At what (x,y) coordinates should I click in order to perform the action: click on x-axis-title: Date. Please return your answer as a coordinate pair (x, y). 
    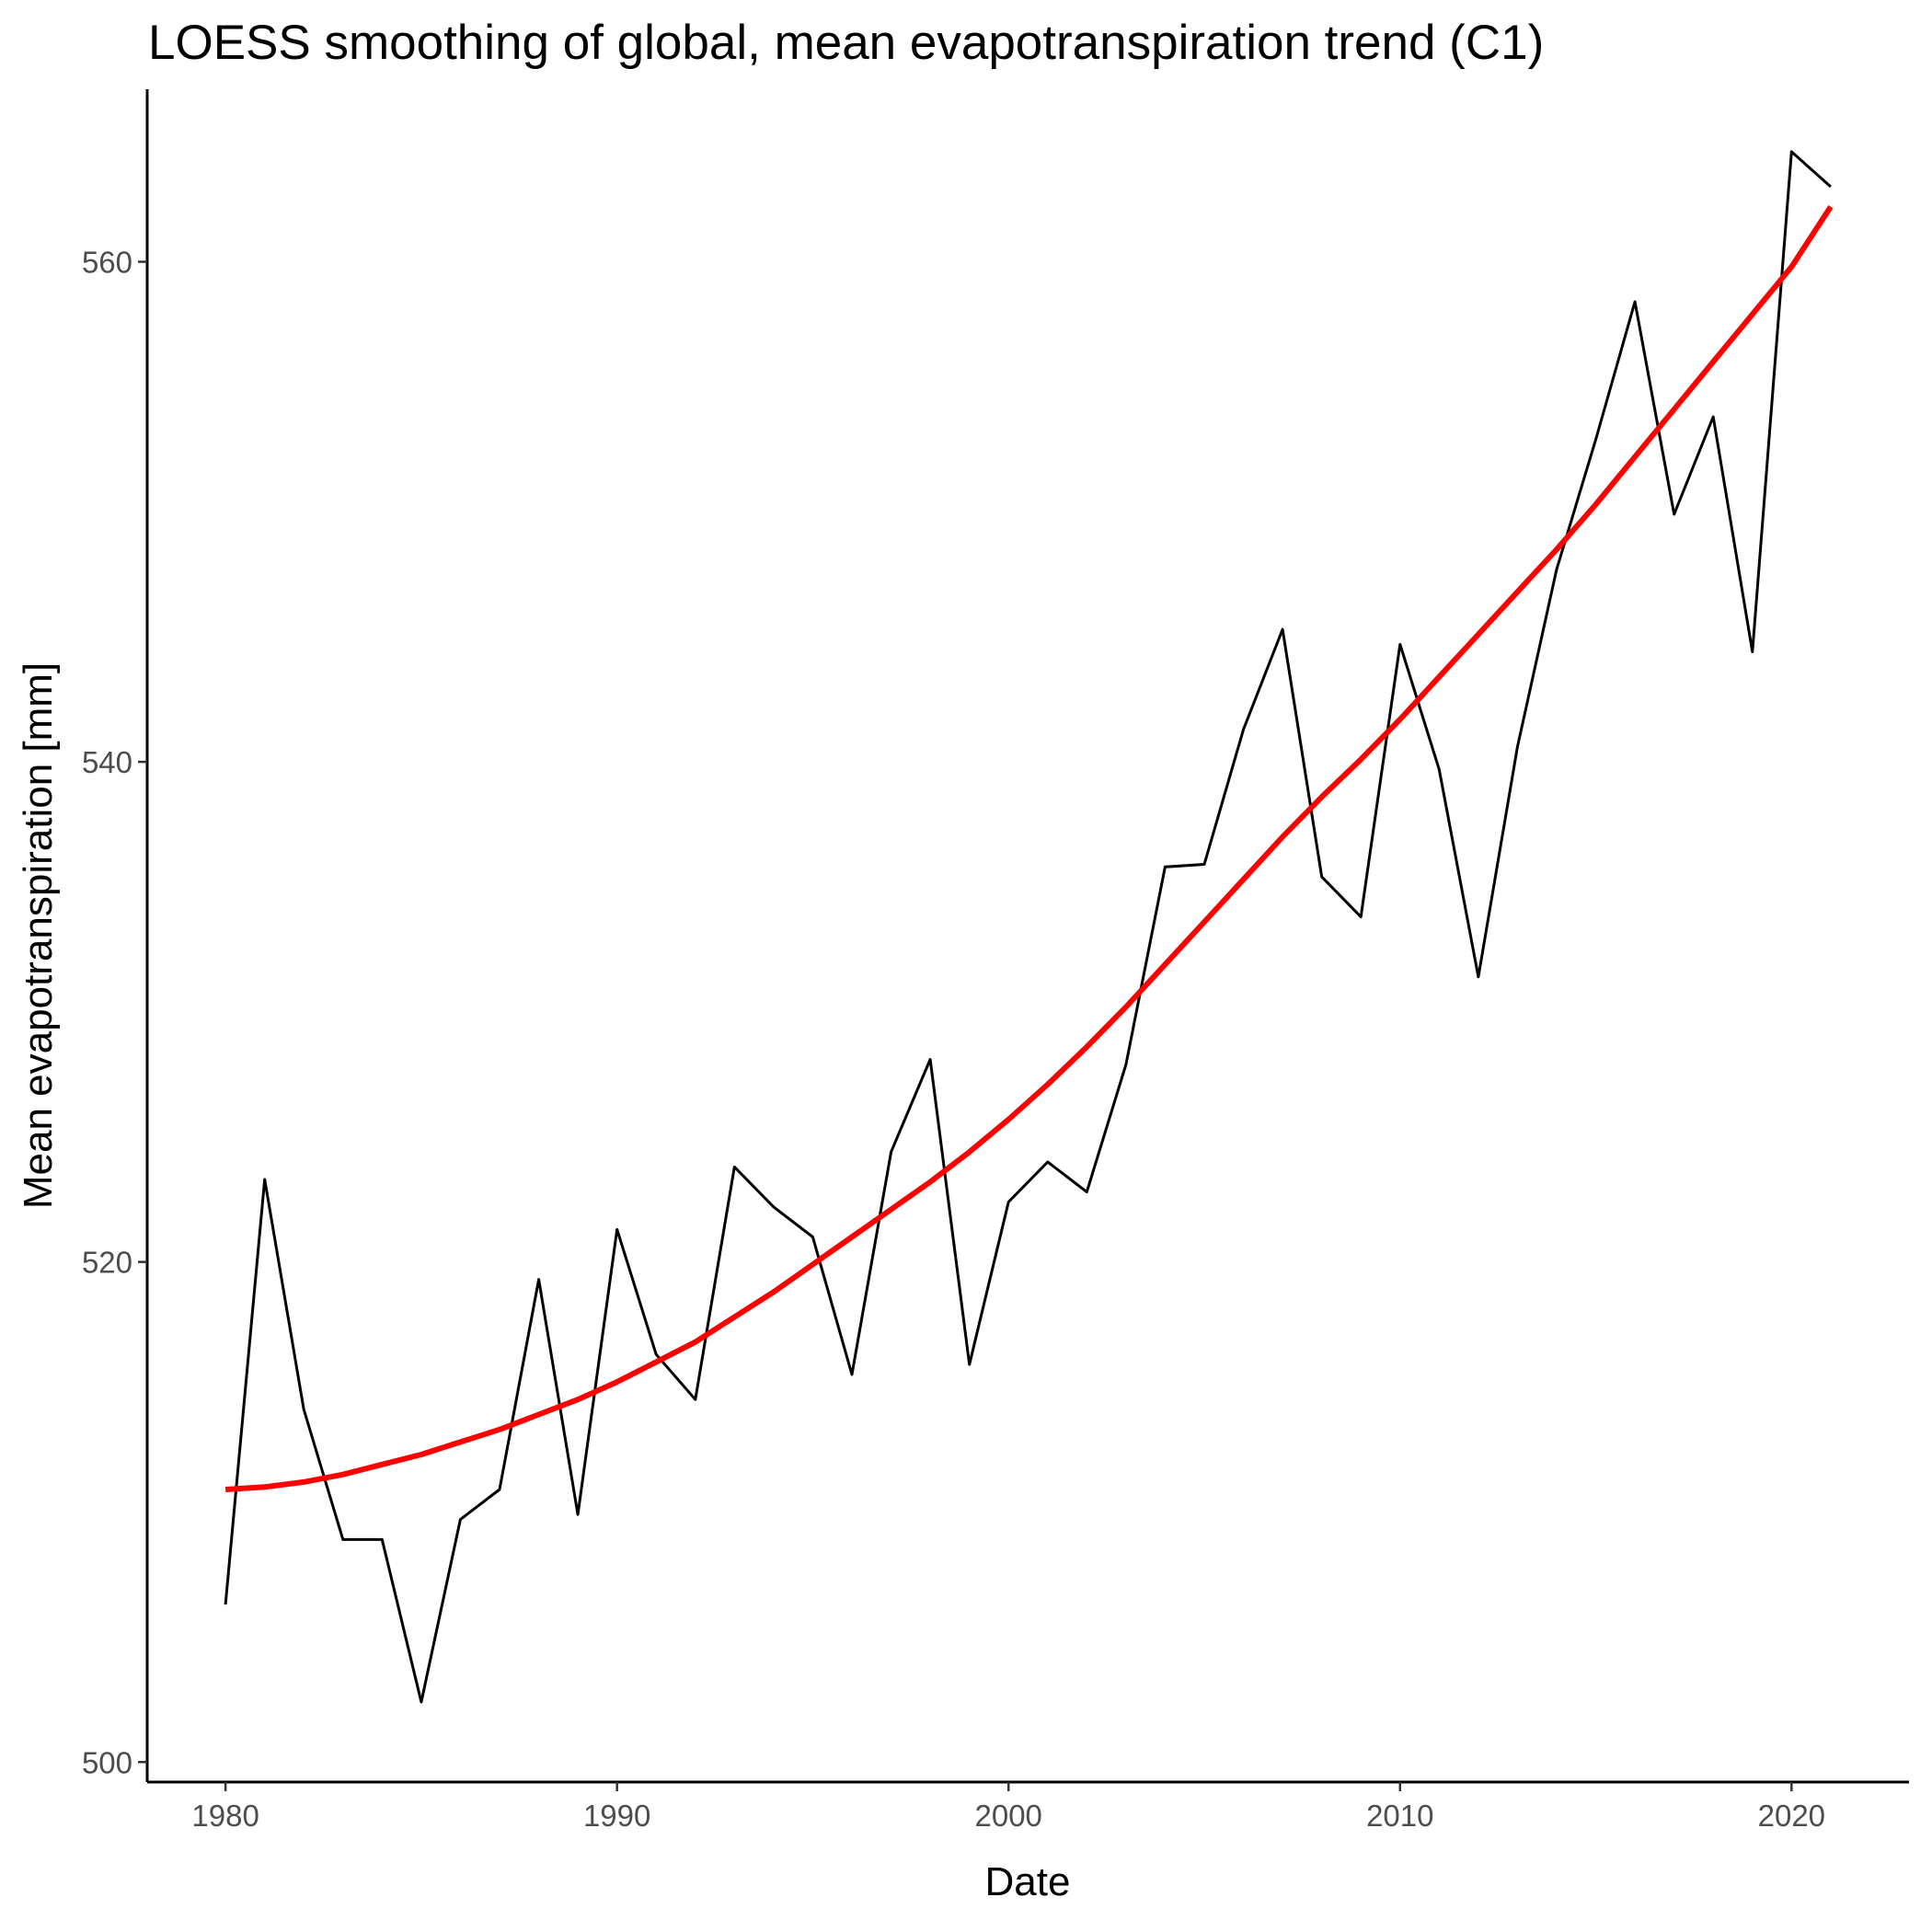
    Looking at the image, I should click on (1028, 1881).